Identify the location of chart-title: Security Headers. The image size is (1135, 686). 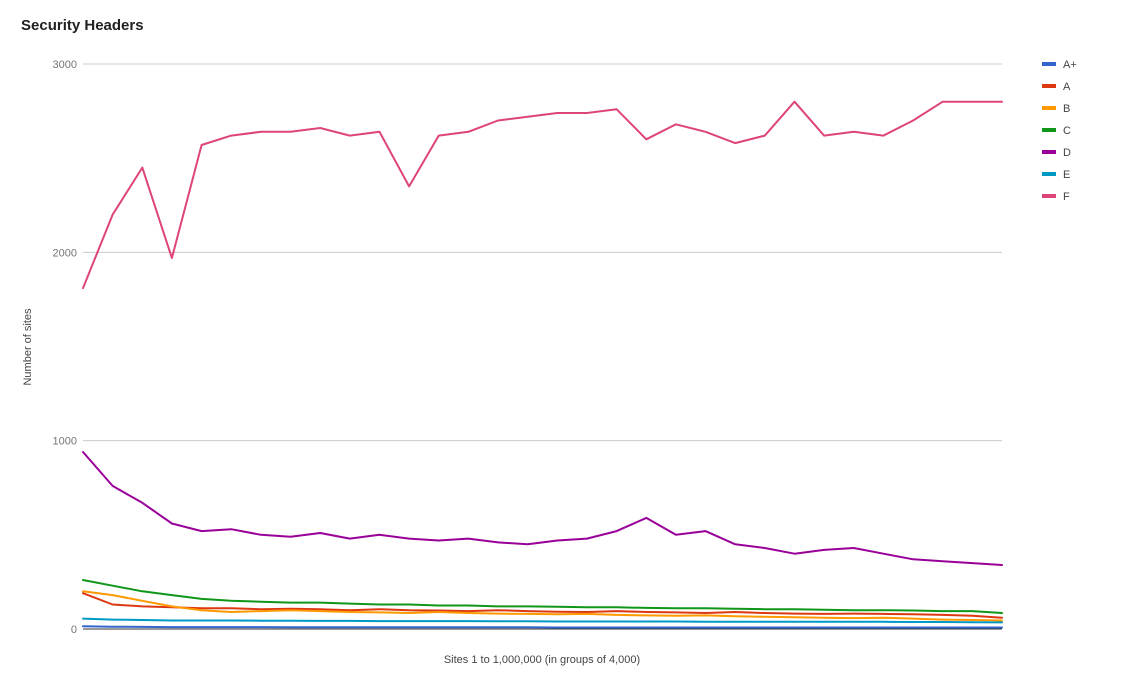
(82, 25).